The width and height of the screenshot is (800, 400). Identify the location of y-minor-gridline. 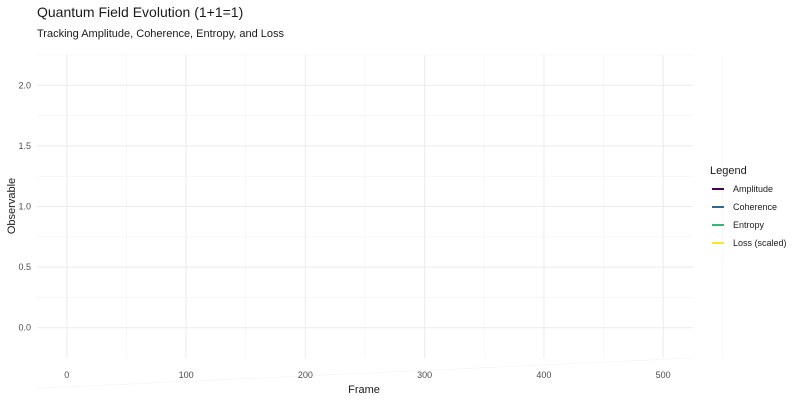
(365, 373).